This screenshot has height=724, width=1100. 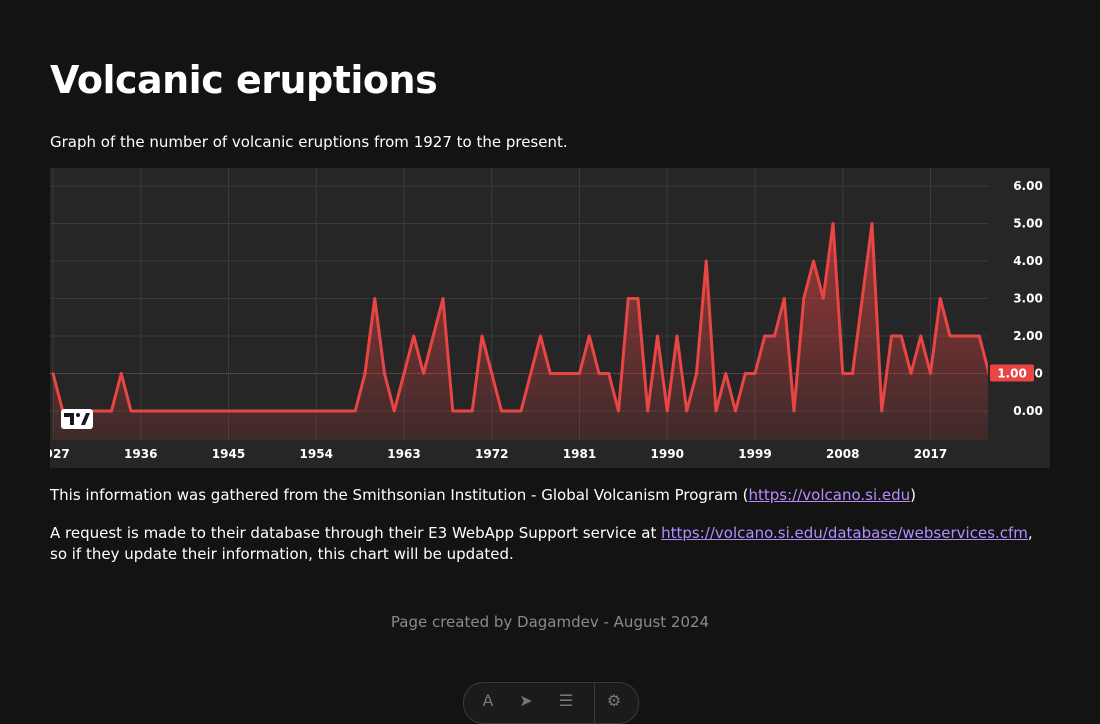 I want to click on x-tick-label: 2008, so click(x=842, y=454).